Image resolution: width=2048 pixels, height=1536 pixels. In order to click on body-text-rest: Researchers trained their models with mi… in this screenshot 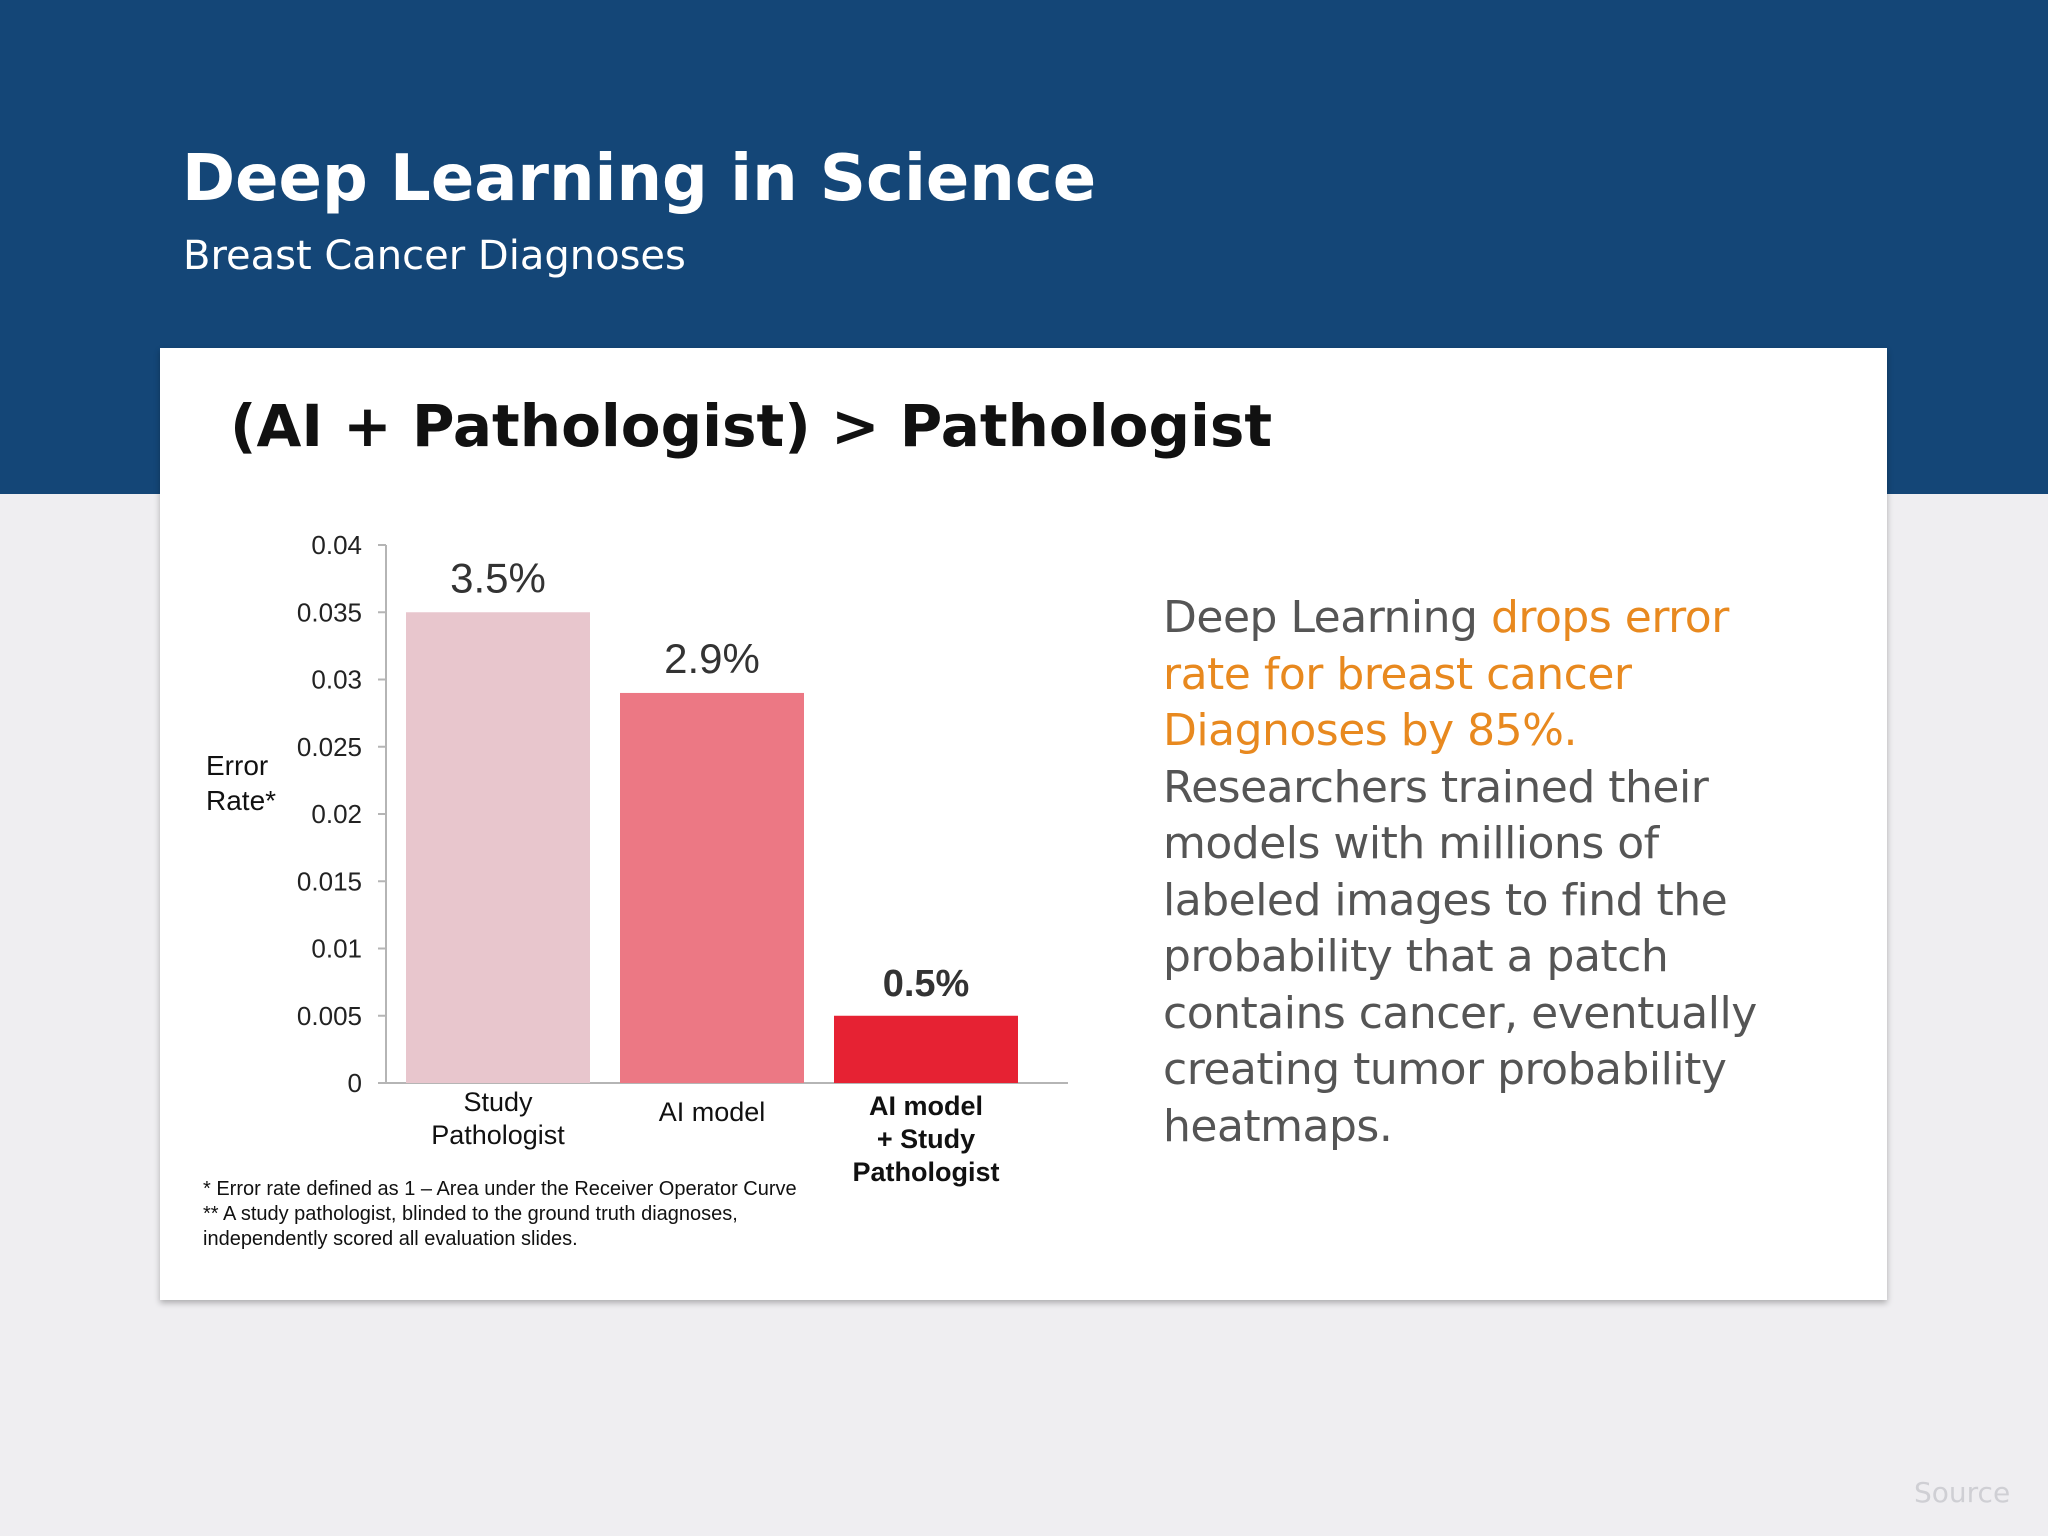, I will do `click(1460, 956)`.